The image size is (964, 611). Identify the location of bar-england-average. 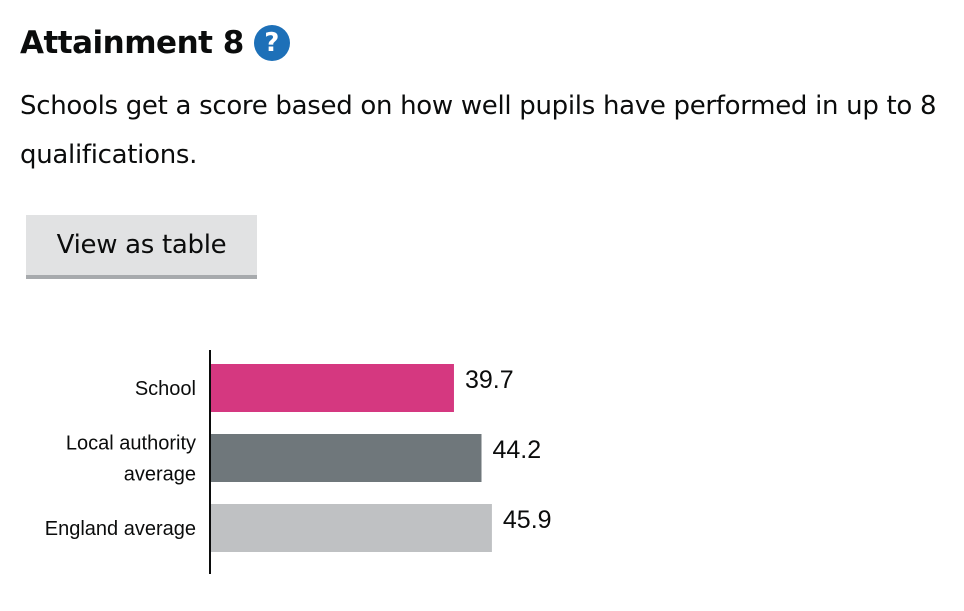
(351, 528).